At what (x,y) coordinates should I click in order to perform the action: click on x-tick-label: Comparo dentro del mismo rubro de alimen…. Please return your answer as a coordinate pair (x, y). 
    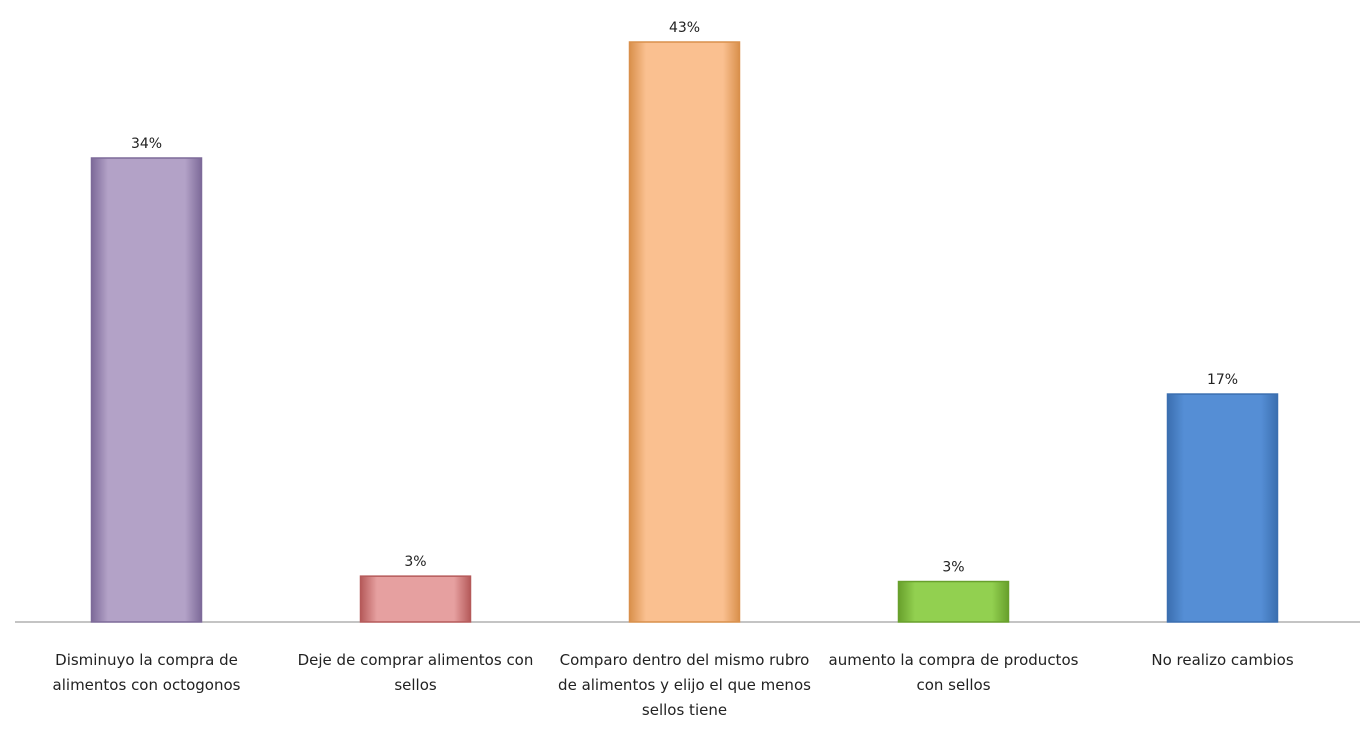
    Looking at the image, I should click on (684, 685).